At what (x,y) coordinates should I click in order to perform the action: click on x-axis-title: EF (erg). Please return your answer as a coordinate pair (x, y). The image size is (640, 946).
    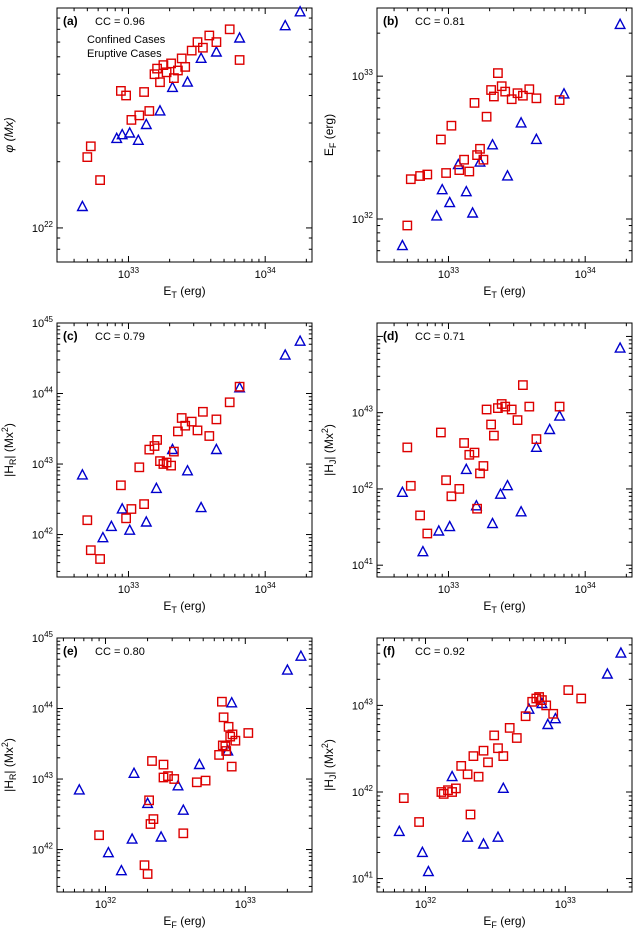
    Looking at the image, I should click on (504, 922).